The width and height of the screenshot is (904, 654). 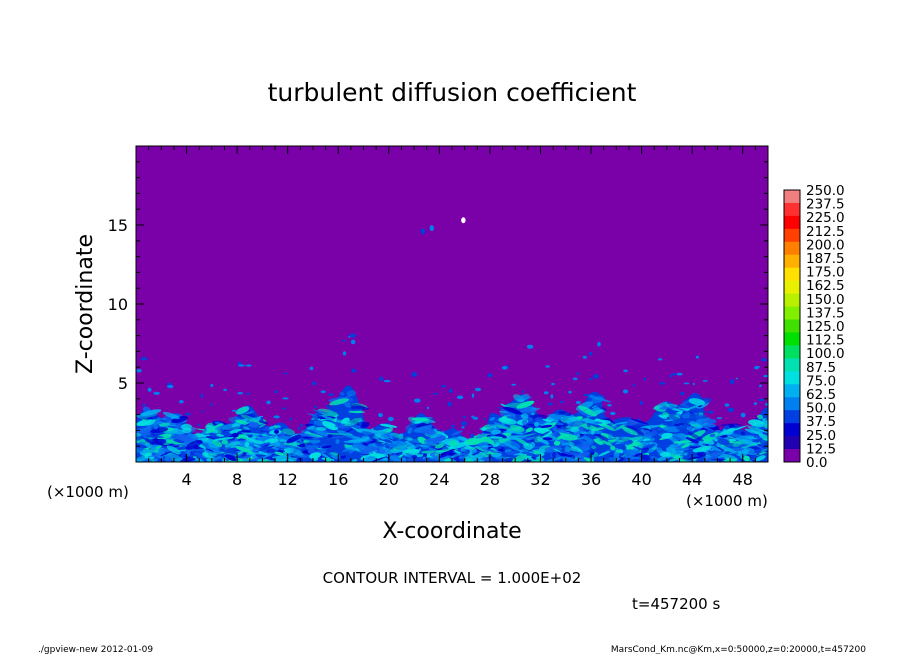 What do you see at coordinates (821, 395) in the screenshot?
I see `colorbar-level-label: 62.5` at bounding box center [821, 395].